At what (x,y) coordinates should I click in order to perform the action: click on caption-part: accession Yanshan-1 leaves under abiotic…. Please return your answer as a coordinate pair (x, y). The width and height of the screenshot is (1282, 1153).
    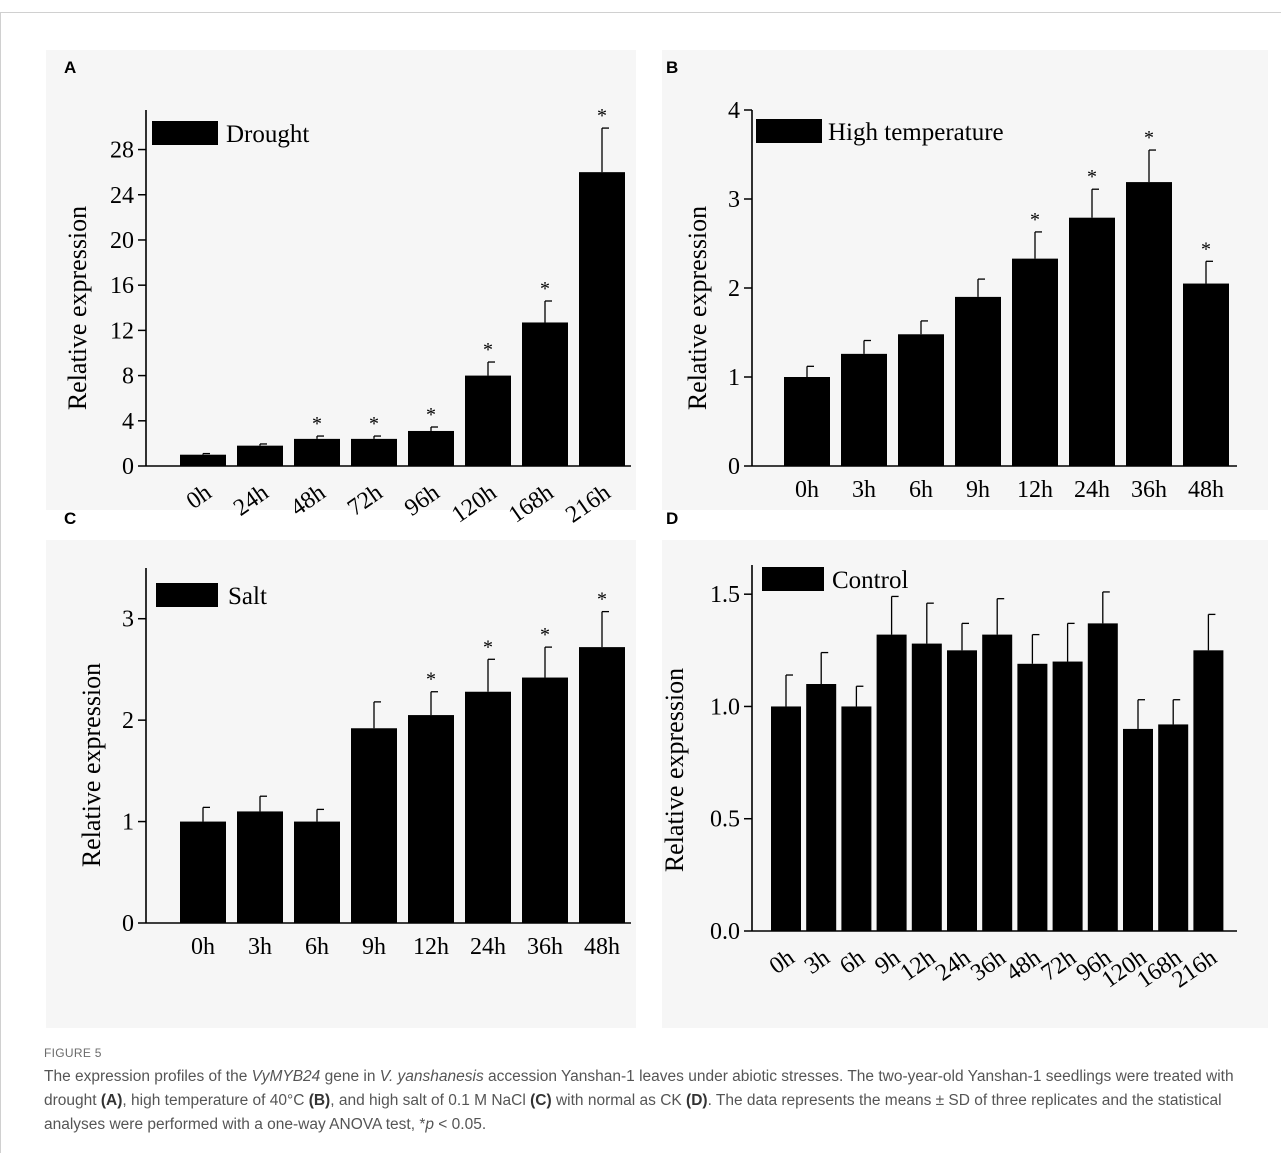
    Looking at the image, I should click on (639, 1088).